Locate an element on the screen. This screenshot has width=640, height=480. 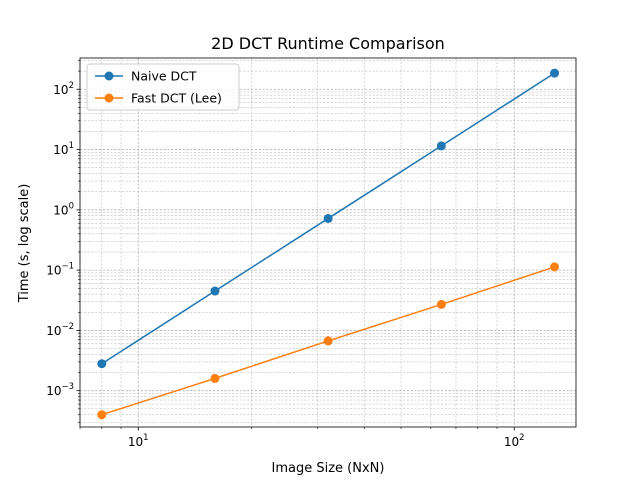
x-tick-label: 10² is located at coordinates (514, 441).